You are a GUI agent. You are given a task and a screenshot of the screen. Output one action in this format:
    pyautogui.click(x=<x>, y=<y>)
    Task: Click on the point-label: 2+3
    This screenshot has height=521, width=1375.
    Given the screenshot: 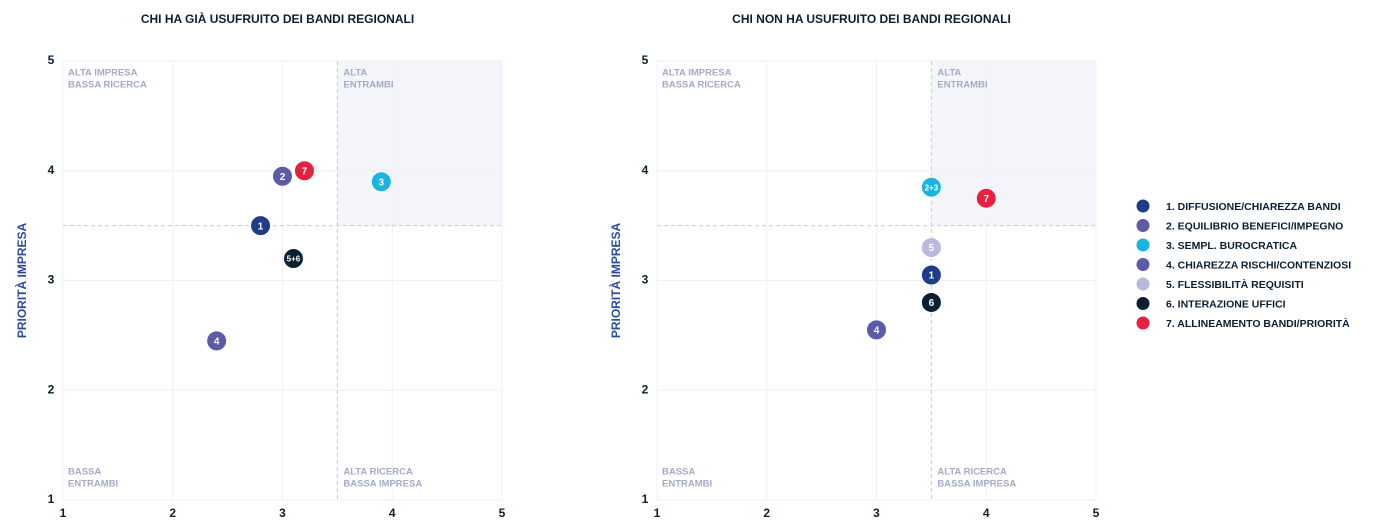 What is the action you would take?
    pyautogui.click(x=932, y=187)
    